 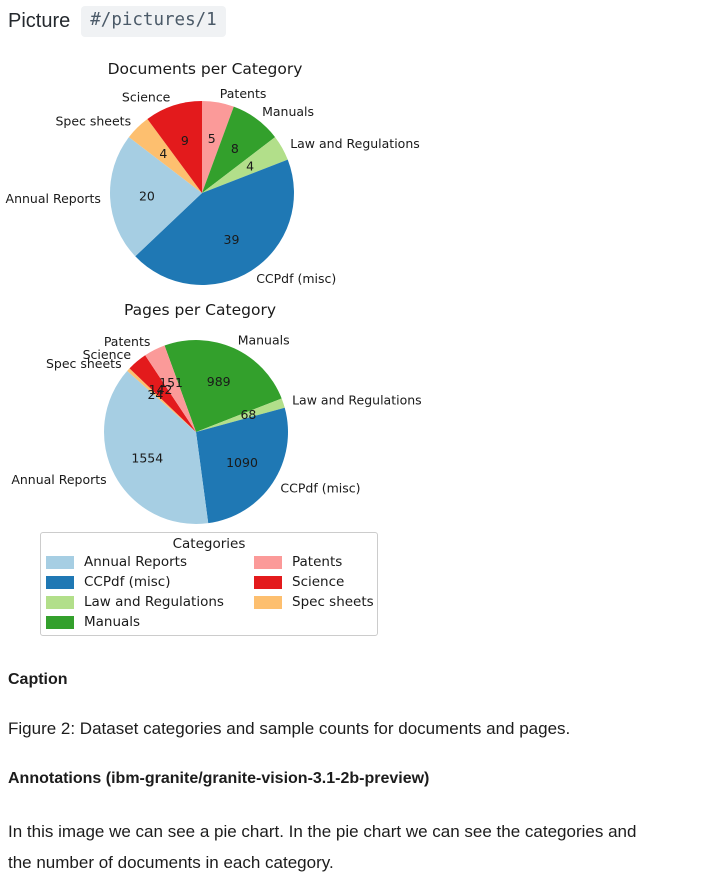 I want to click on legend-label: CCPdf (misc), so click(x=127, y=582).